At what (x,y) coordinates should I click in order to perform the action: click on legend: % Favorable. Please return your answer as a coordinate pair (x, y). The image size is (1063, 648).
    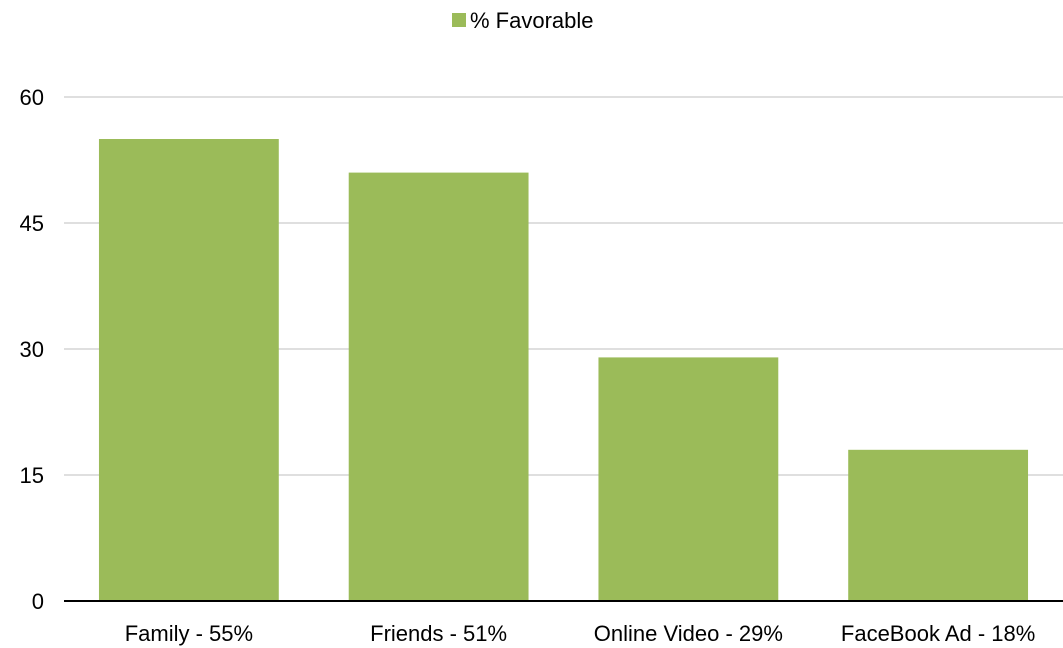
    Looking at the image, I should click on (523, 20).